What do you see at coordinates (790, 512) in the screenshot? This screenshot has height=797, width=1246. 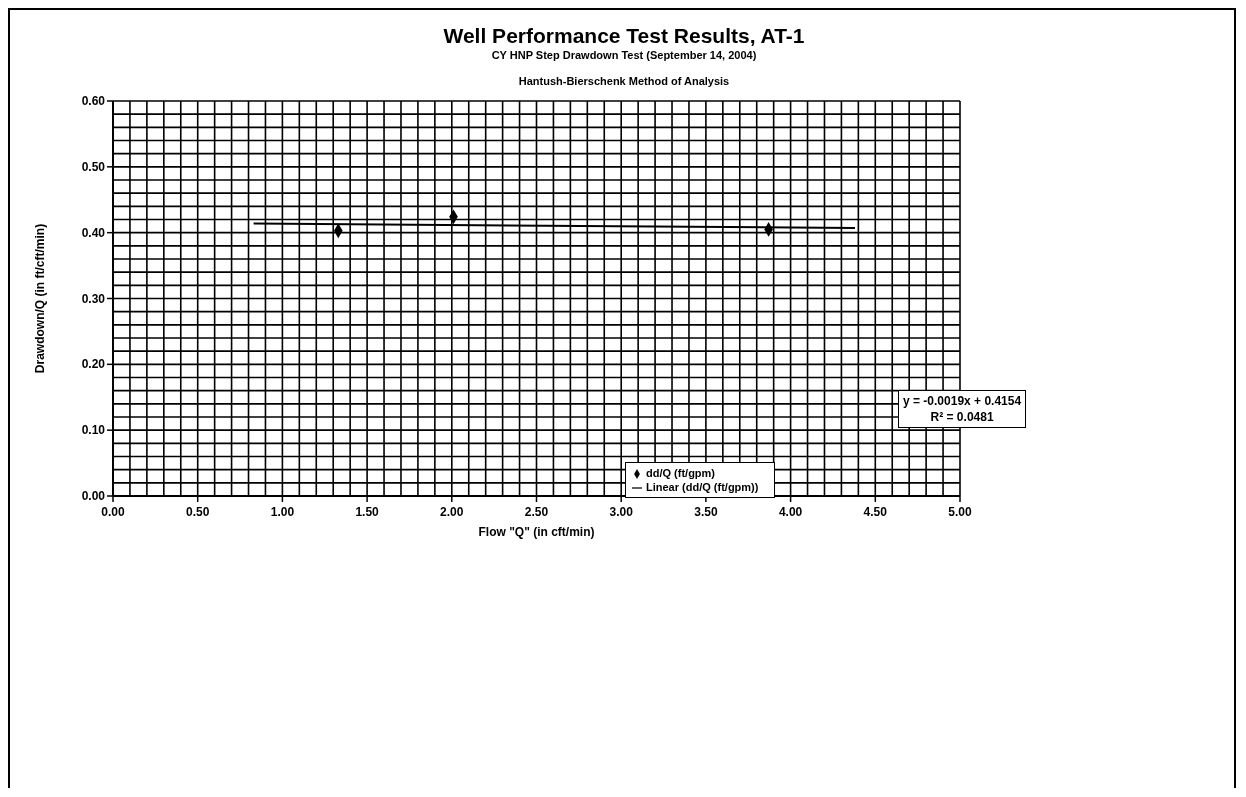 I see `x-tick-label: 4.00` at bounding box center [790, 512].